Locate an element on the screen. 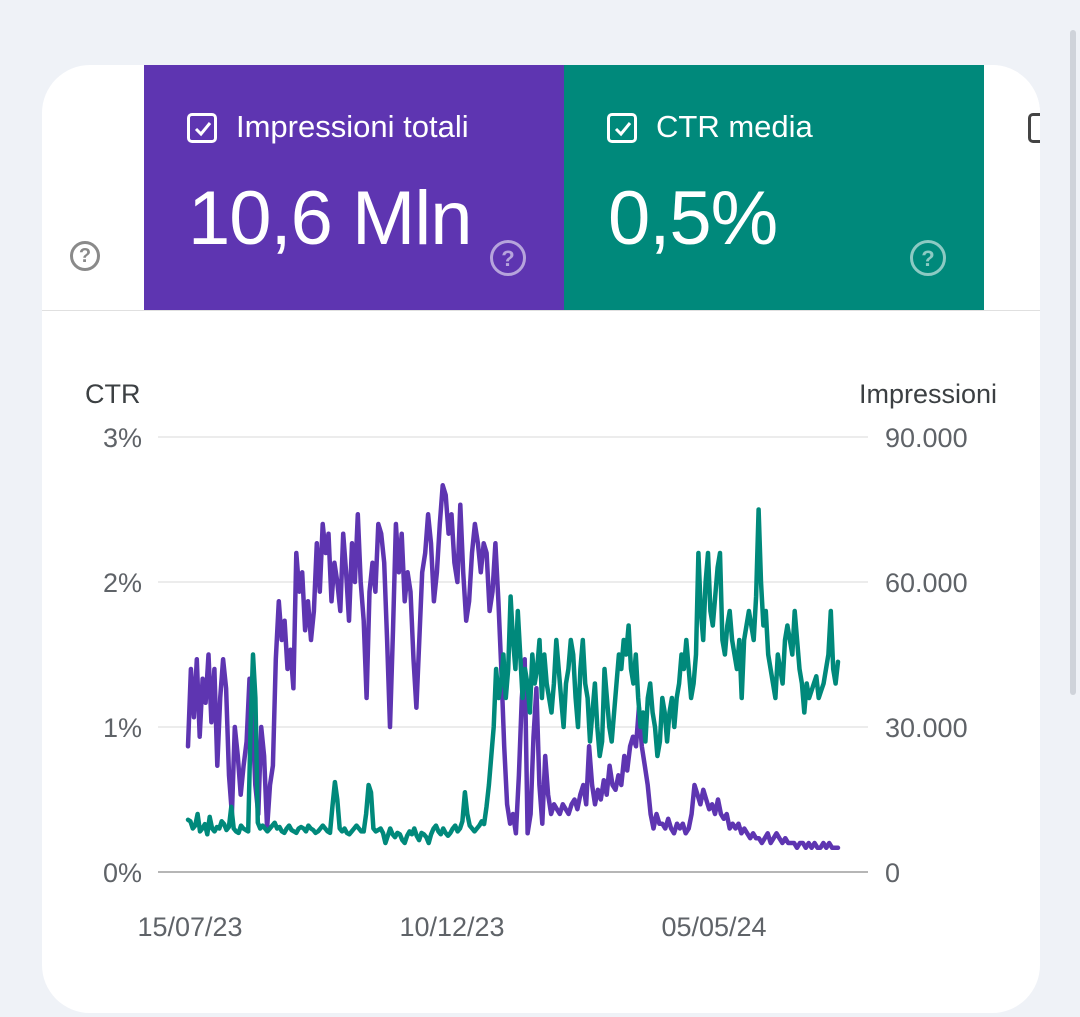 This screenshot has height=1017, width=1080. scrollbar is located at coordinates (1073, 362).